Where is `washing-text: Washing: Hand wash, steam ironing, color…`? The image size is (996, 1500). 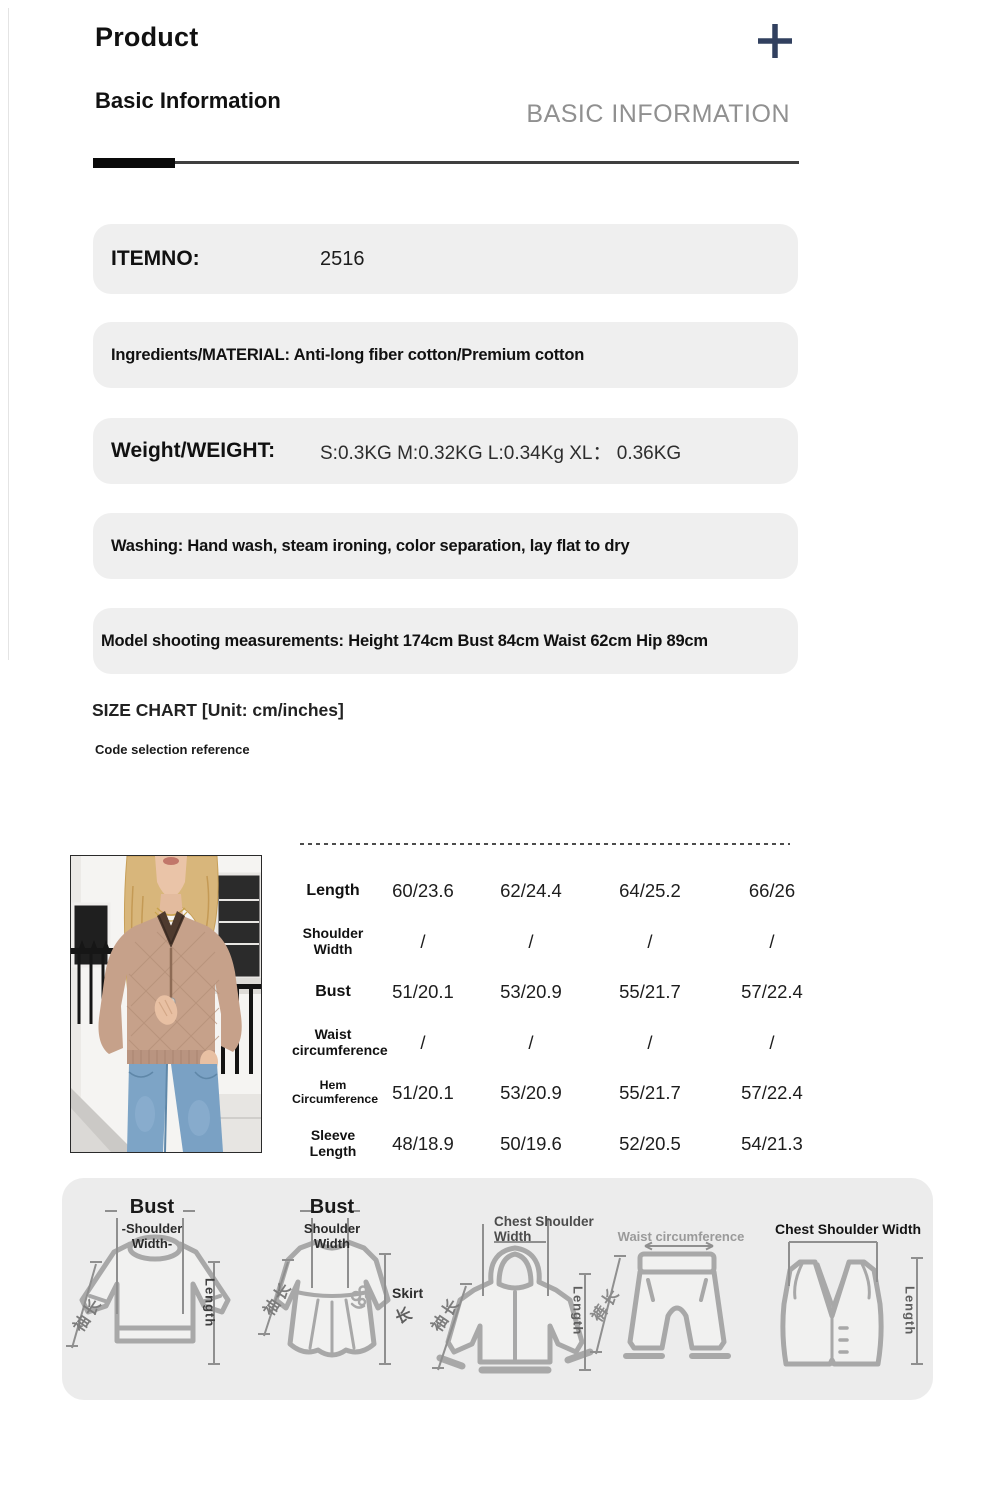
washing-text: Washing: Hand wash, steam ironing, color… is located at coordinates (370, 545).